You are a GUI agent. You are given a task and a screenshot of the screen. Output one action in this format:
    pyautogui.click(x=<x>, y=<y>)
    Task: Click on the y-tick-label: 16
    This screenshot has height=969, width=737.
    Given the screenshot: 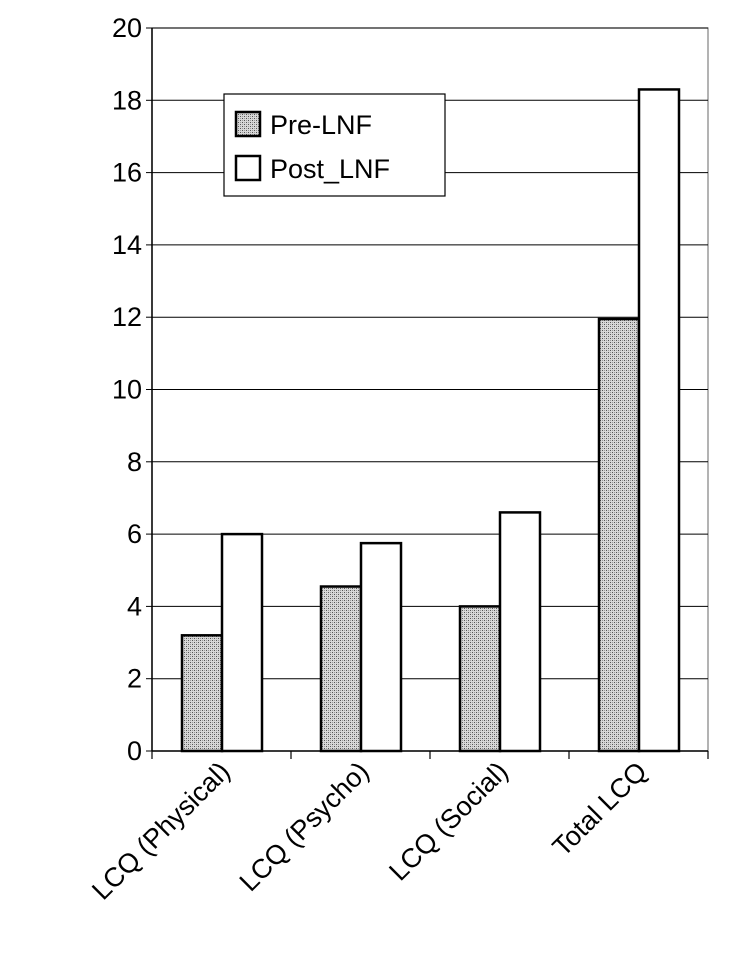 What is the action you would take?
    pyautogui.click(x=127, y=173)
    